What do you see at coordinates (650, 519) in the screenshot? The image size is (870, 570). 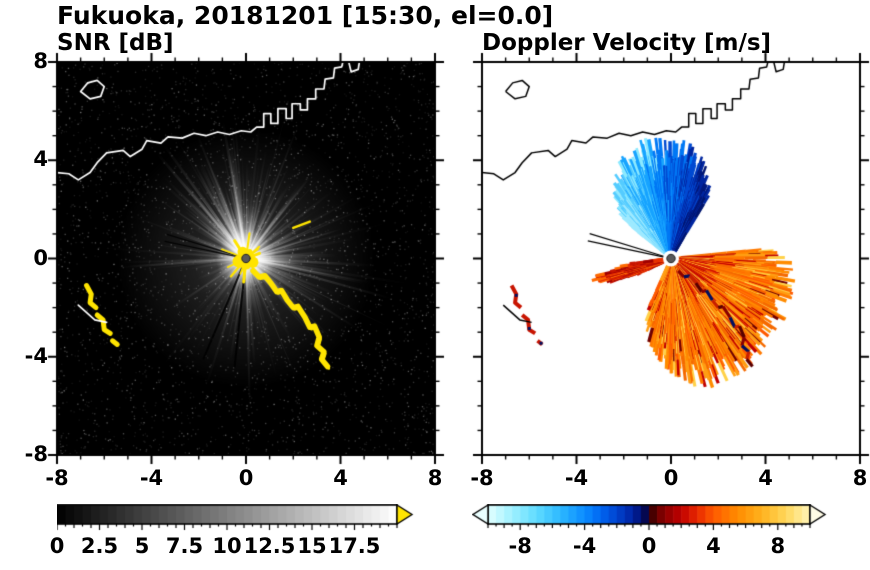 I see `velocity-colorbar` at bounding box center [650, 519].